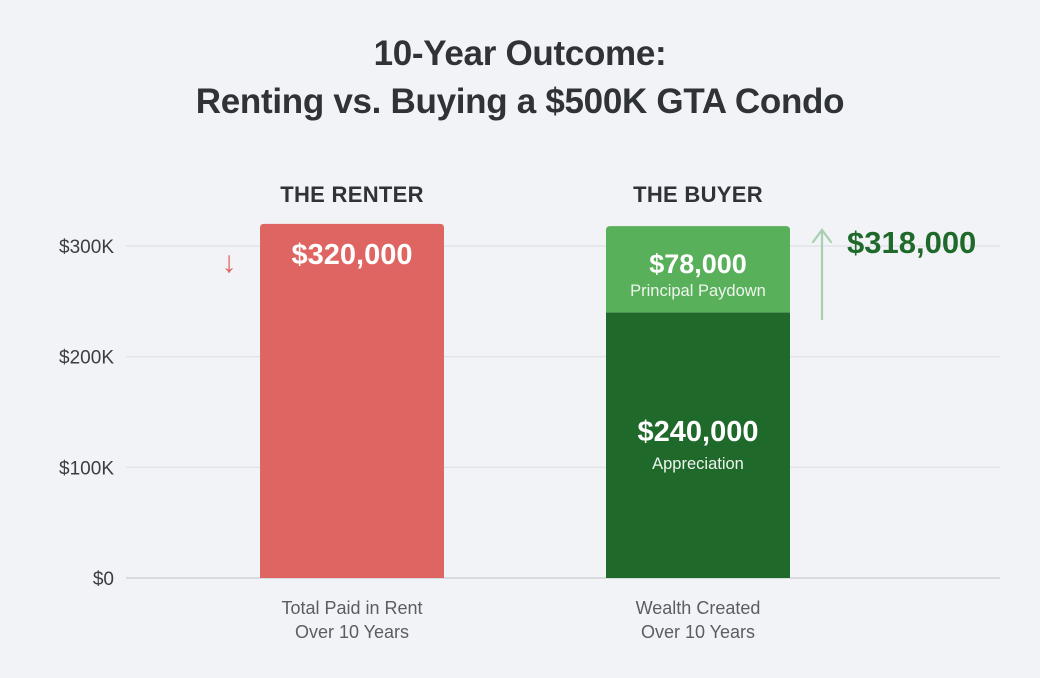 This screenshot has width=1040, height=678. What do you see at coordinates (822, 236) in the screenshot?
I see `up-arrow-icon` at bounding box center [822, 236].